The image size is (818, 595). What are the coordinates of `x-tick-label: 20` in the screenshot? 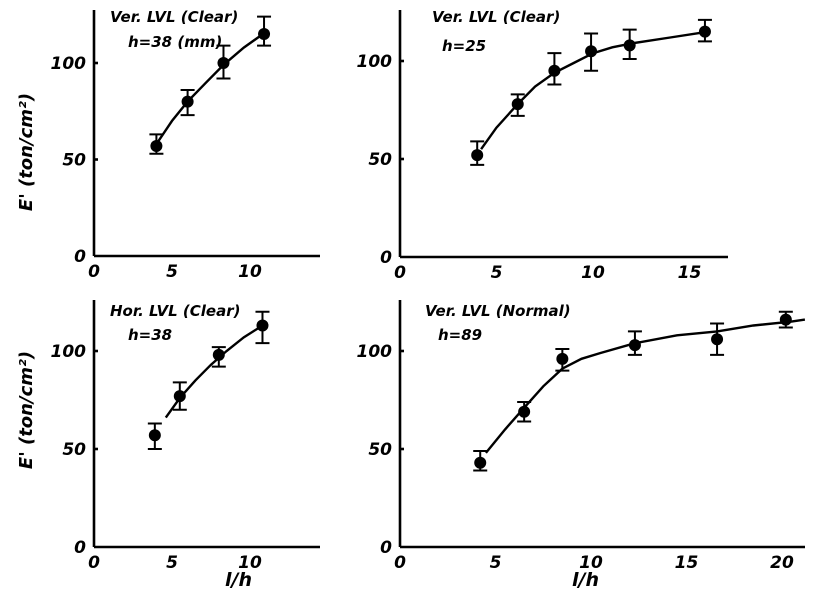 It's located at (782, 563).